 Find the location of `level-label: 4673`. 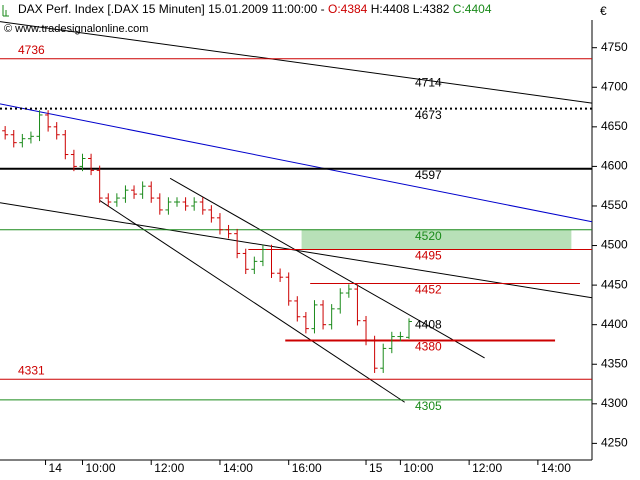

level-label: 4673 is located at coordinates (428, 115).